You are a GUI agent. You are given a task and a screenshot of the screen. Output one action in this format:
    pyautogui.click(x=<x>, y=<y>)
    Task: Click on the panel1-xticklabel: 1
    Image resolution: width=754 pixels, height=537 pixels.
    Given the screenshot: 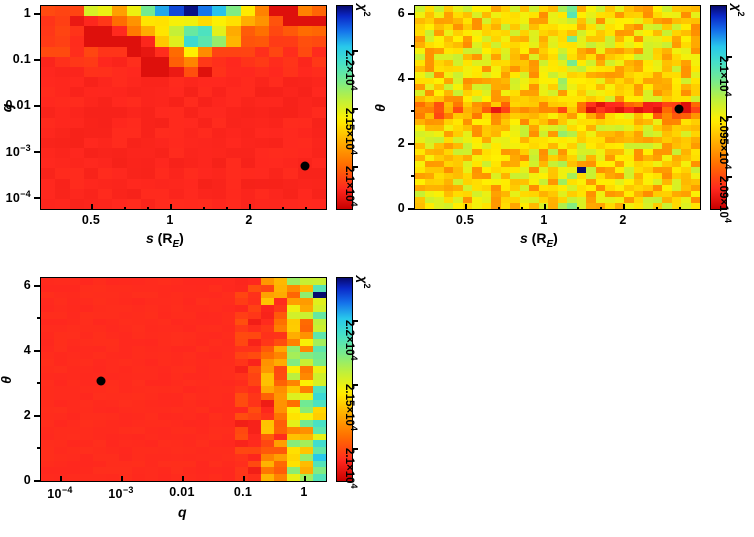 What is the action you would take?
    pyautogui.click(x=170, y=220)
    